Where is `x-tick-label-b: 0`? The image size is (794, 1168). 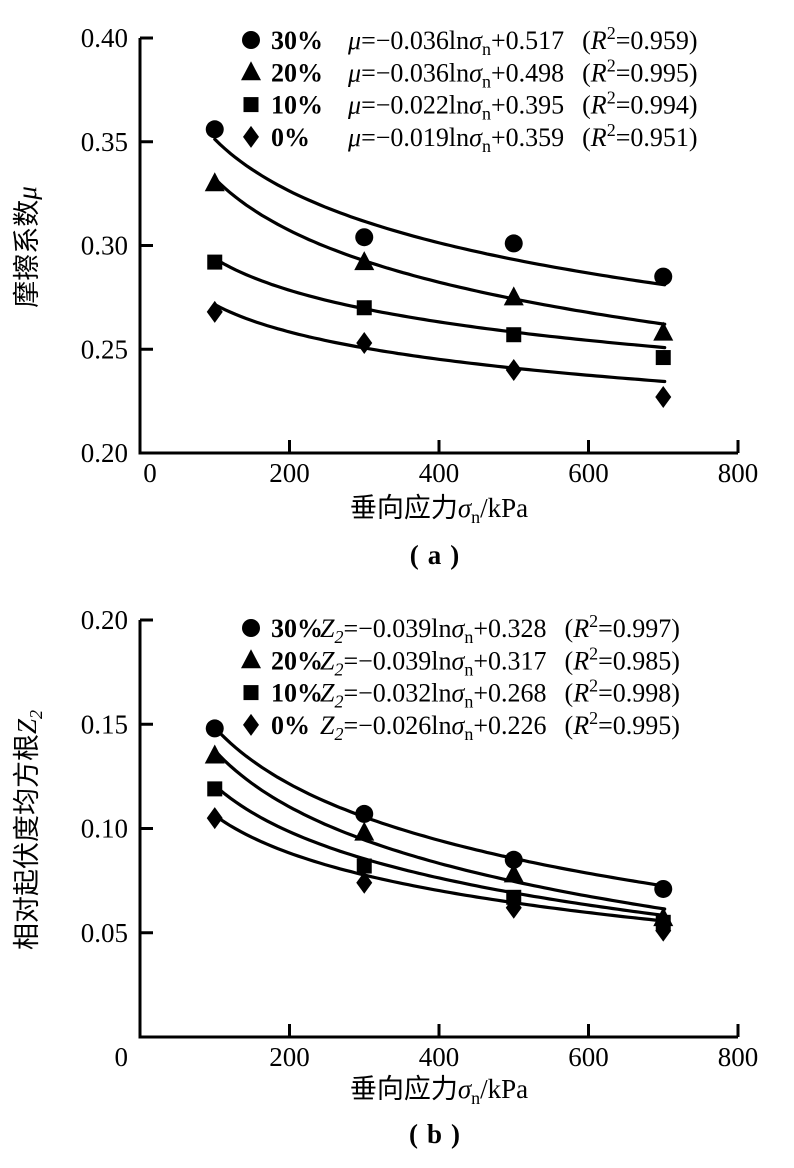
x-tick-label-b: 0 is located at coordinates (122, 1057).